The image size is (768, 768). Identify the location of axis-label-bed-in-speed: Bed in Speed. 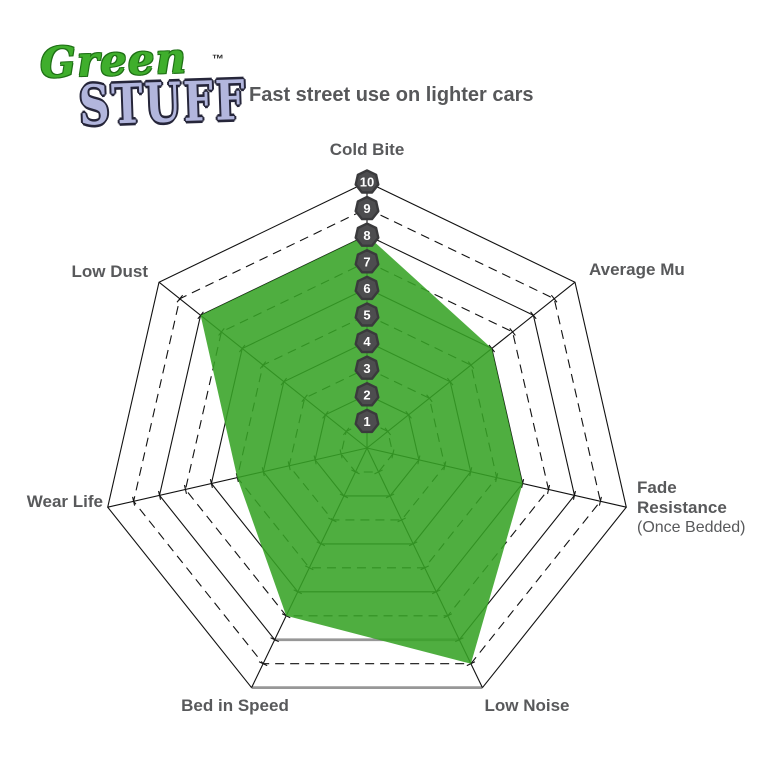
(235, 705).